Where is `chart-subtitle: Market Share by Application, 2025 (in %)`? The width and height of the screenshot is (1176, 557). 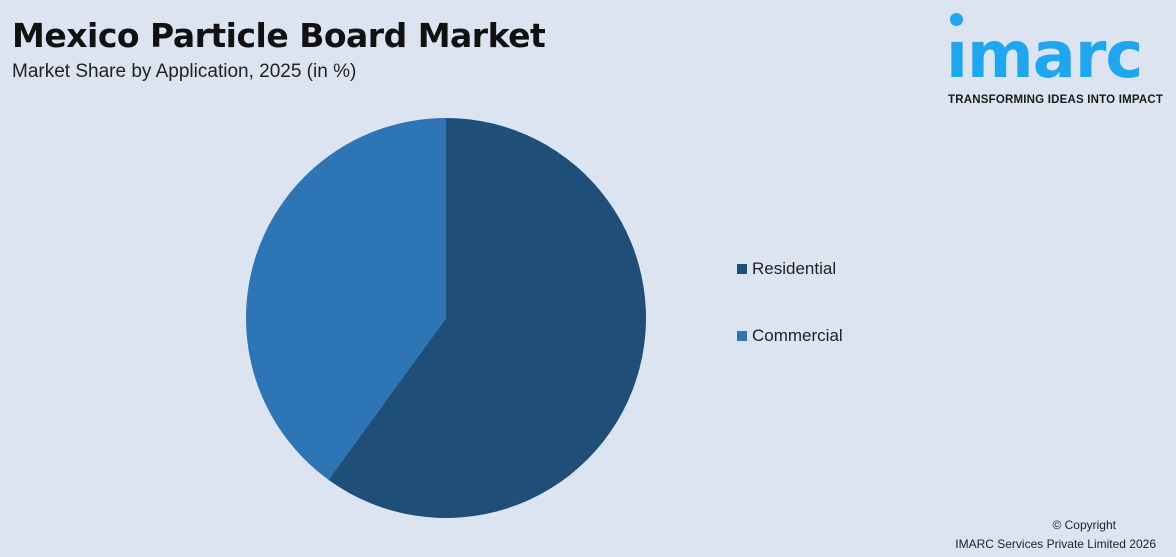
chart-subtitle: Market Share by Application, 2025 (in %) is located at coordinates (184, 71).